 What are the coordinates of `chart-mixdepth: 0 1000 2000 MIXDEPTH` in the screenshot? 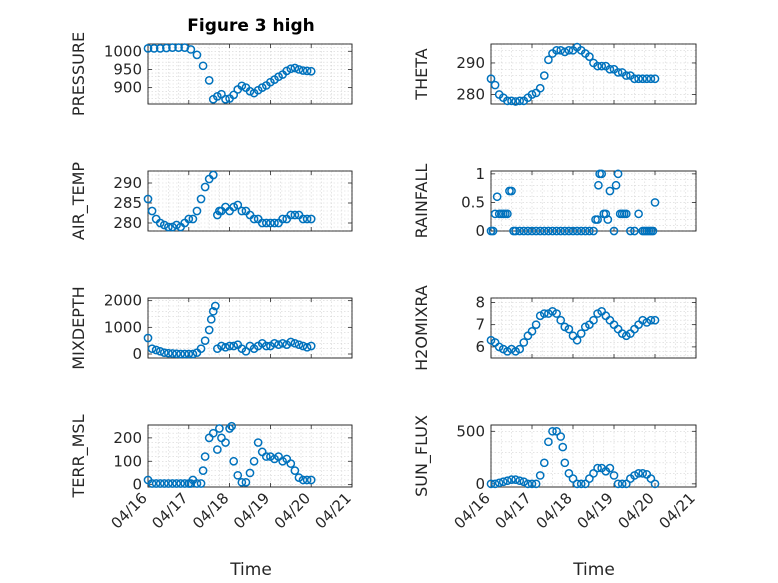 It's located at (211, 328).